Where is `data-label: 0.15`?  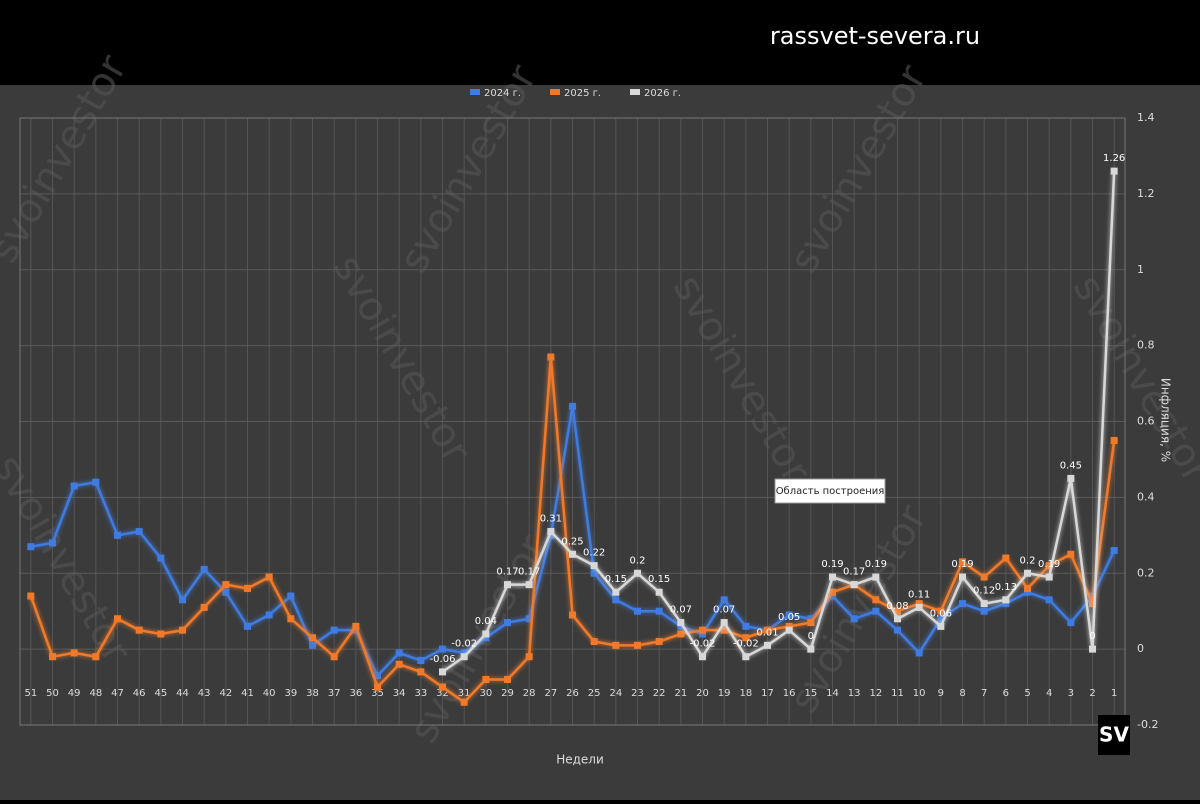 data-label: 0.15 is located at coordinates (659, 579).